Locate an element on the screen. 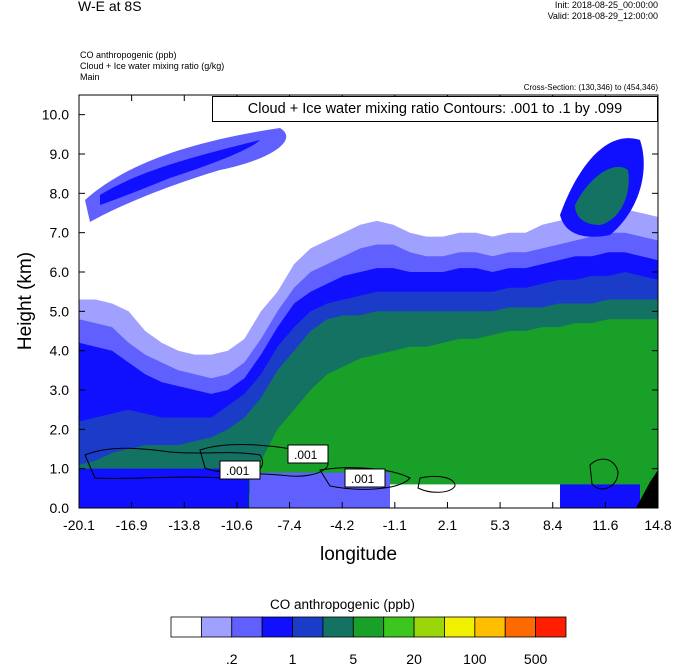 Image resolution: width=674 pixels, height=667 pixels. y-tick-label: 5.0 is located at coordinates (60, 311).